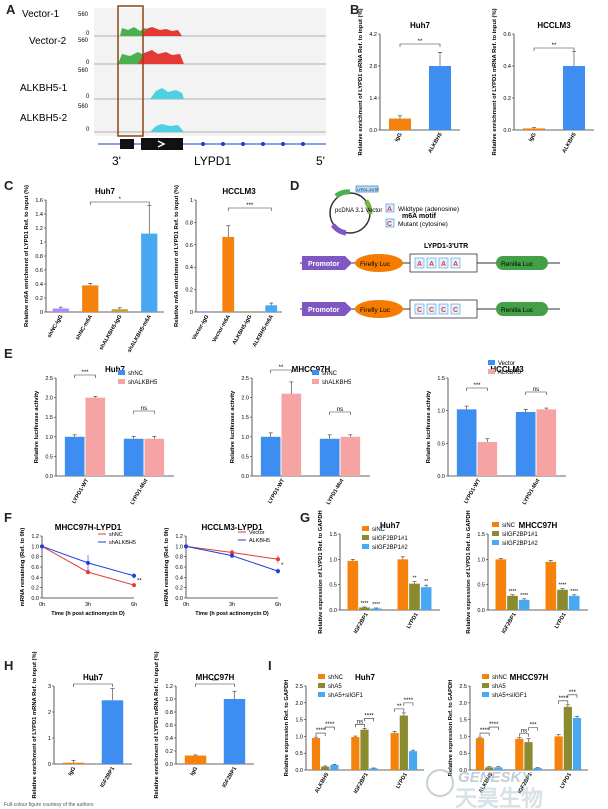 This screenshot has width=608, height=809. I want to click on i-huh7-category-label: LYPD1, so click(402, 781).